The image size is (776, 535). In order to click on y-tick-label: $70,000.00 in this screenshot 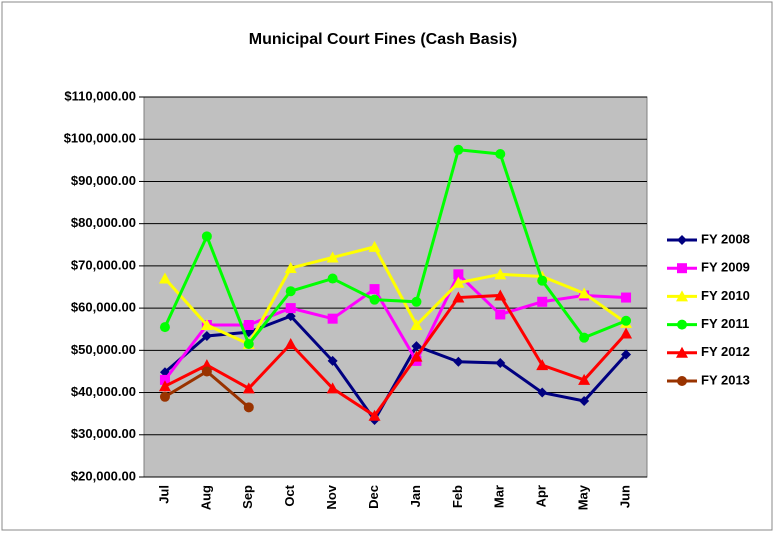, I will do `click(103, 264)`.